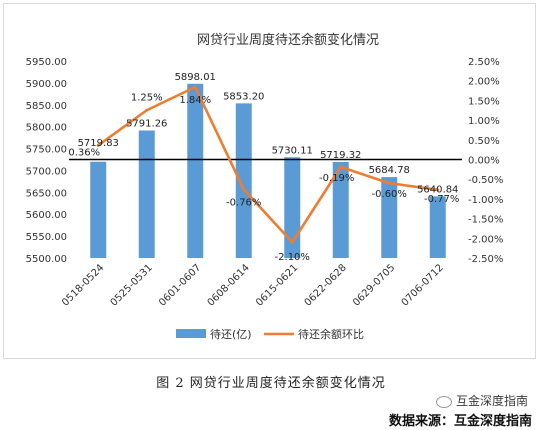  I want to click on y-right-tick-label: 2.00%, so click(484, 82).